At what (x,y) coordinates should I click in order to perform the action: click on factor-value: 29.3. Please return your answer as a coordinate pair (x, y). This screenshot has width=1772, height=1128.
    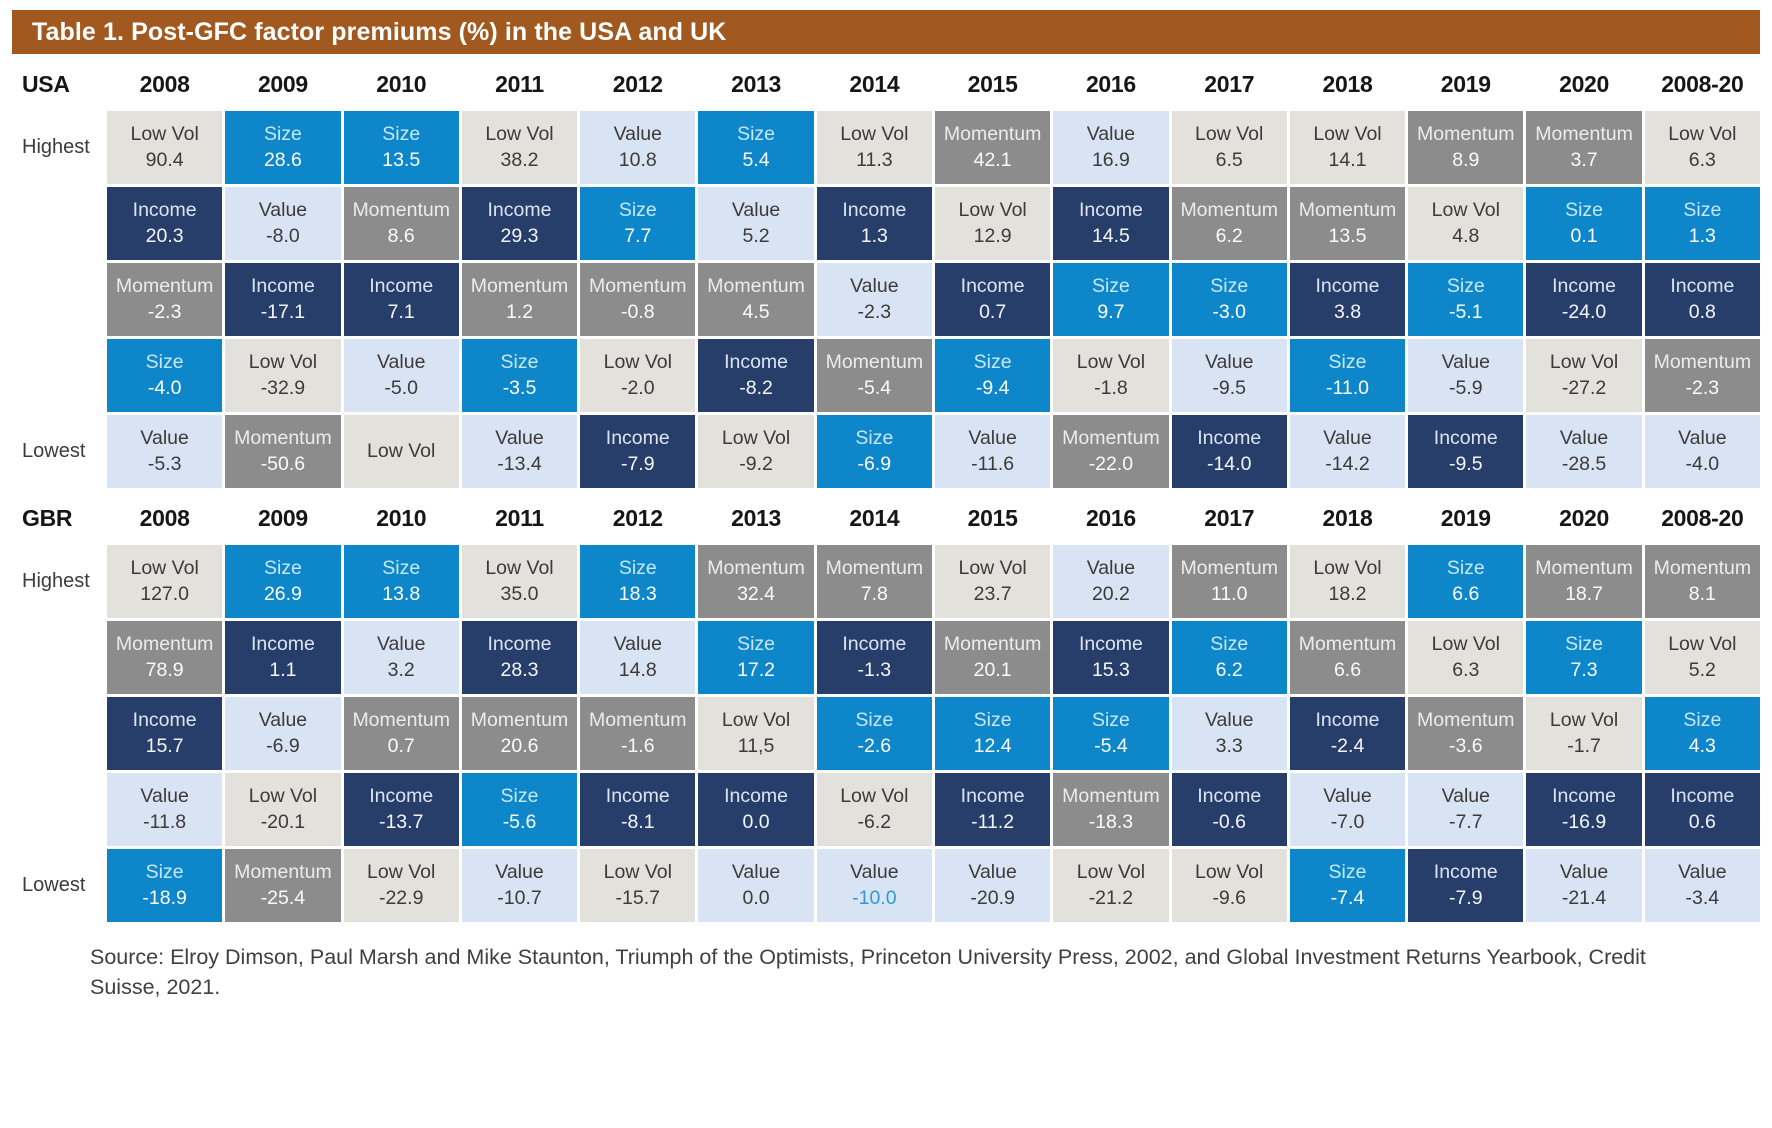
    Looking at the image, I should click on (519, 235).